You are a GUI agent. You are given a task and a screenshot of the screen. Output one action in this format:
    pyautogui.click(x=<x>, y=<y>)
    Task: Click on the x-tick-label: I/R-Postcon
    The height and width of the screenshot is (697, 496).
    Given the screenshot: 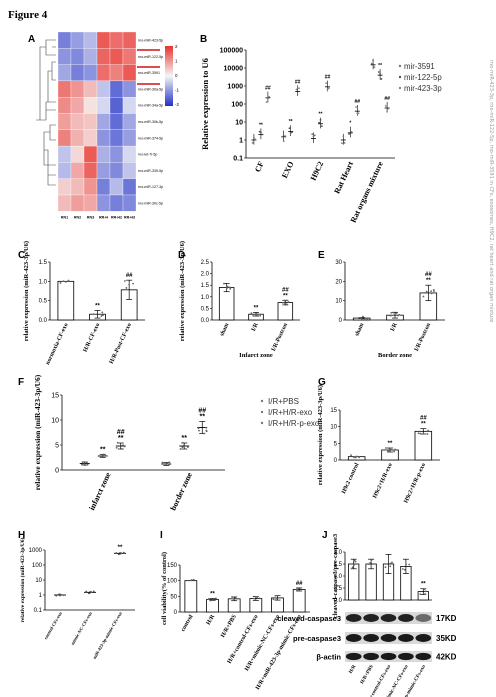 What is the action you would take?
    pyautogui.click(x=423, y=337)
    